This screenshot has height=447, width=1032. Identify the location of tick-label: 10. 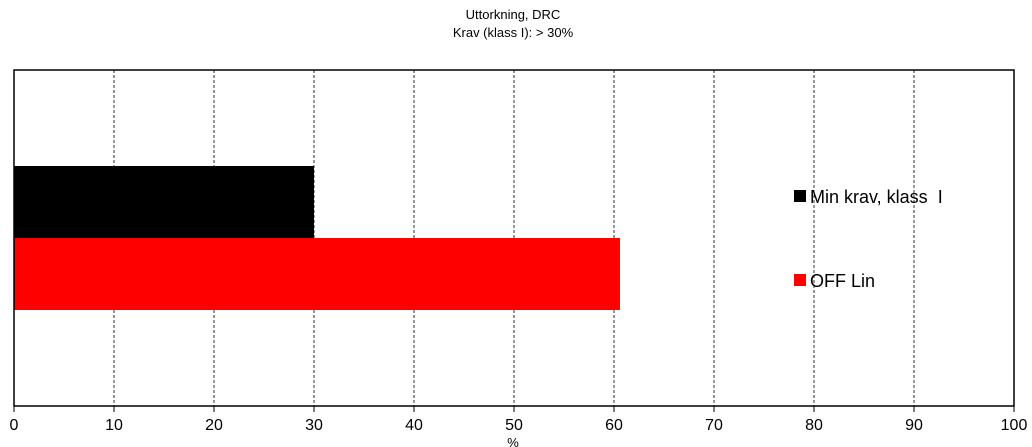
(114, 425).